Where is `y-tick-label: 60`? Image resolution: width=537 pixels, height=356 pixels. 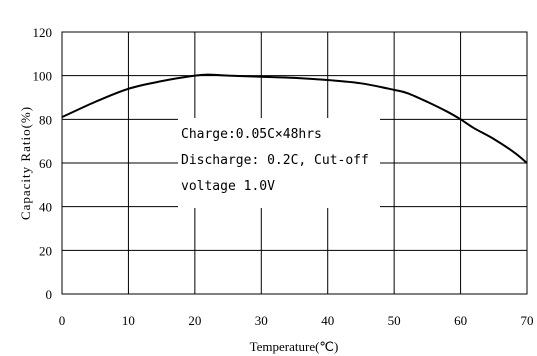 y-tick-label: 60 is located at coordinates (45, 163).